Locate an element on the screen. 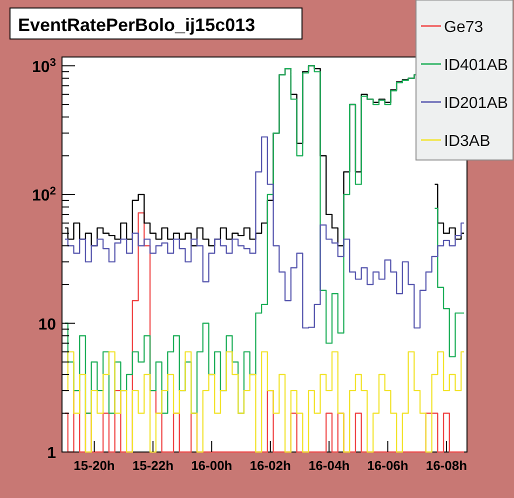  x-tick-label: 15-22h is located at coordinates (153, 465).